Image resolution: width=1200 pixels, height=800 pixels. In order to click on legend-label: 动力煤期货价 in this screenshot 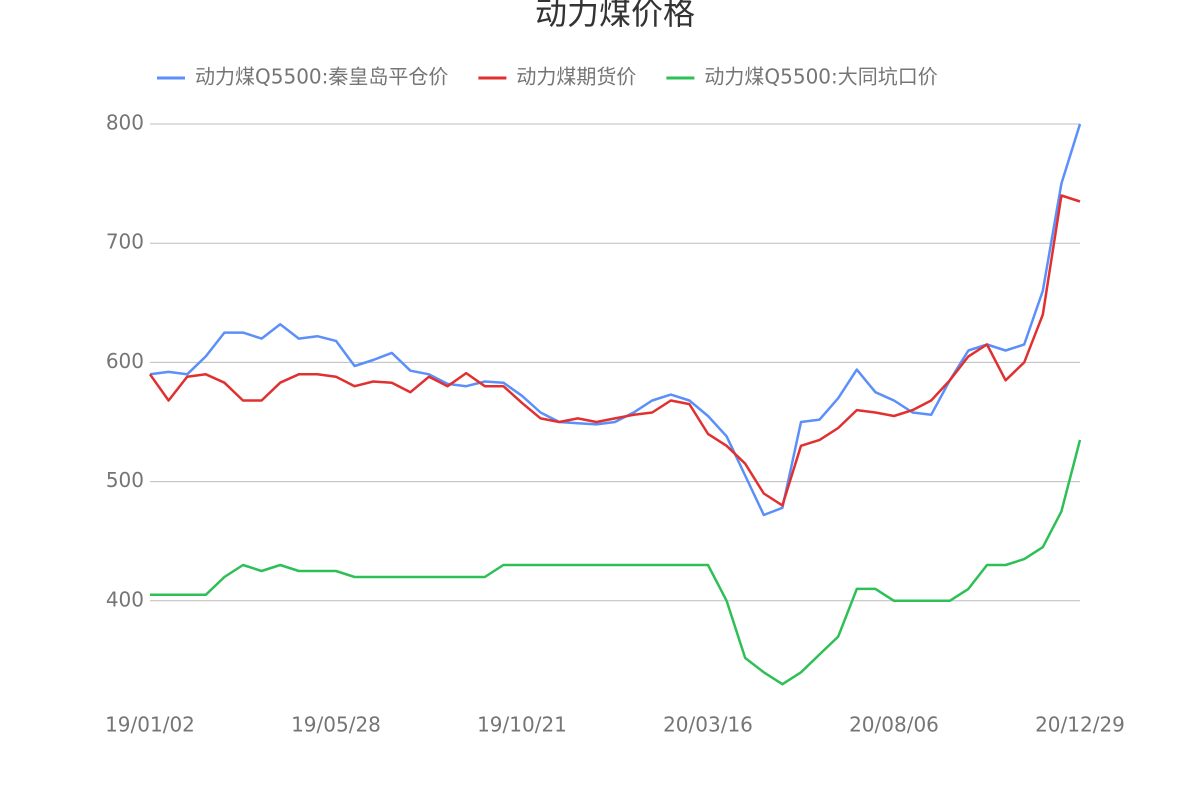, I will do `click(576, 77)`.